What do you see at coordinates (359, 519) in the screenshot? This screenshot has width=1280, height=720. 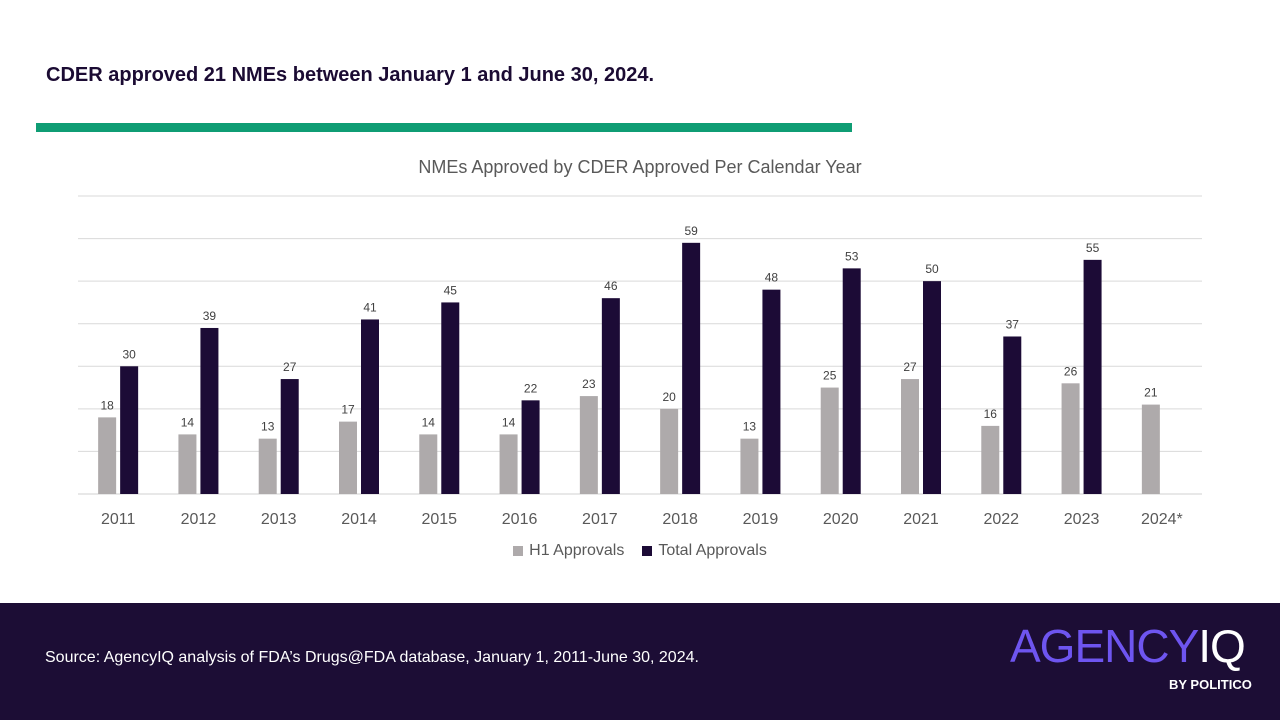 I see `x-tick-label: 2014` at bounding box center [359, 519].